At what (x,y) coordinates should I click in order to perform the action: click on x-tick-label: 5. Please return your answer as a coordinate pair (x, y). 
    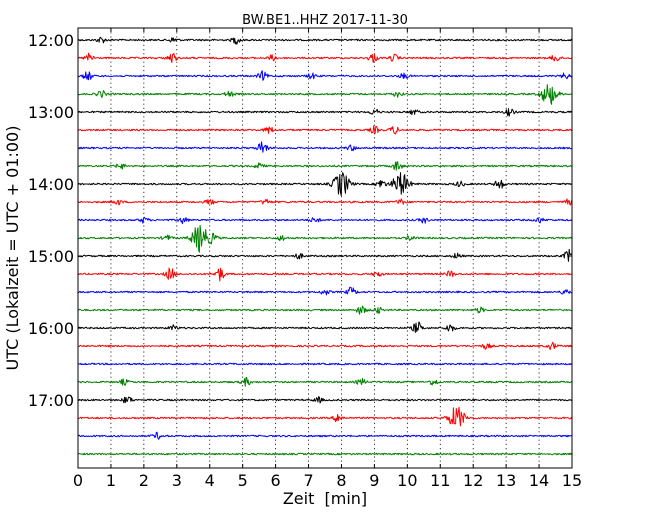
    Looking at the image, I should click on (243, 480).